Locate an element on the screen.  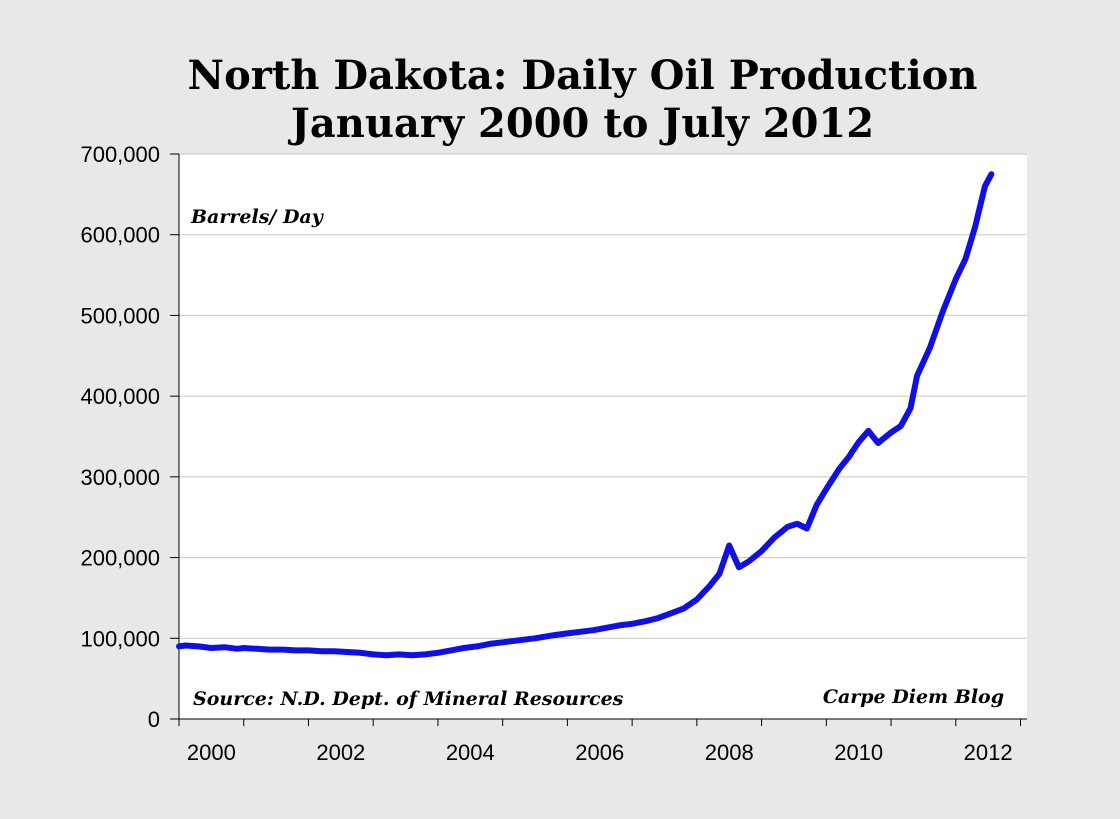
x-tick-labels: 2000 2002 2004 2006 2008 2010 2012 is located at coordinates (600, 752).